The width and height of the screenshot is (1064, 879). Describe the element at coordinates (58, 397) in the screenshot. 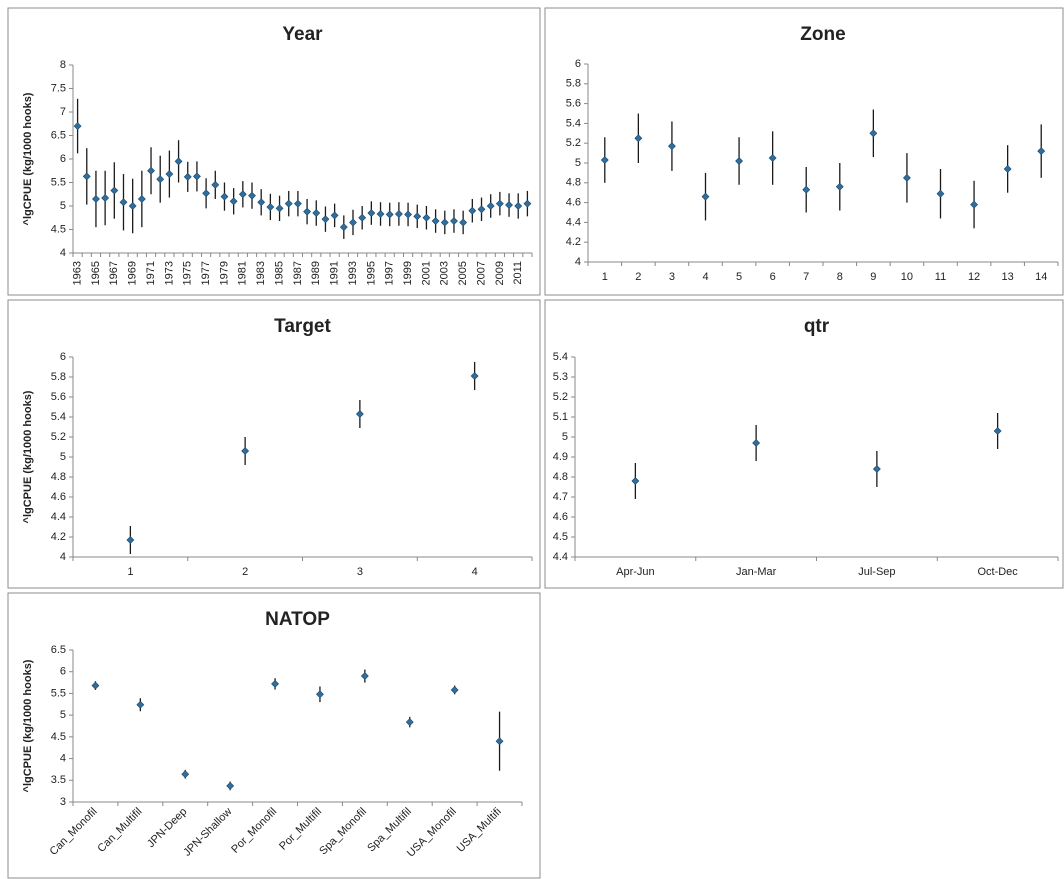

I see `y-tick-label: 5.6` at that location.